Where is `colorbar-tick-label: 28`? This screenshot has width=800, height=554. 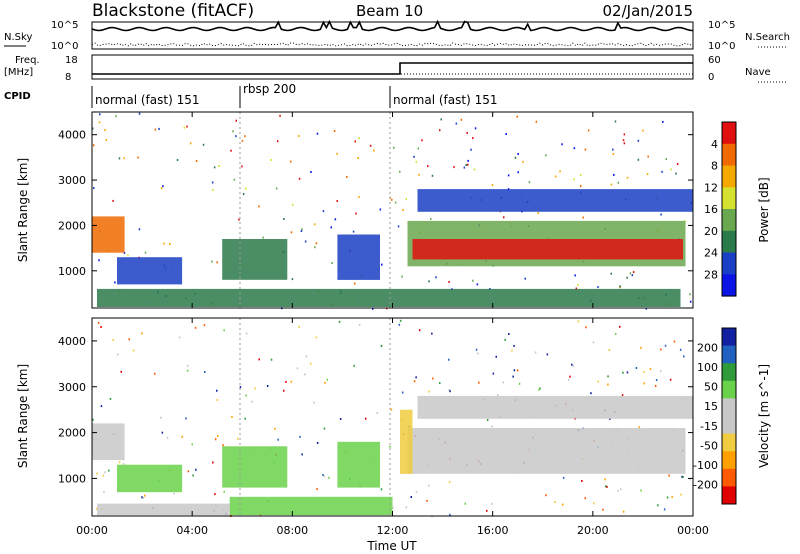
colorbar-tick-label: 28 is located at coordinates (711, 274).